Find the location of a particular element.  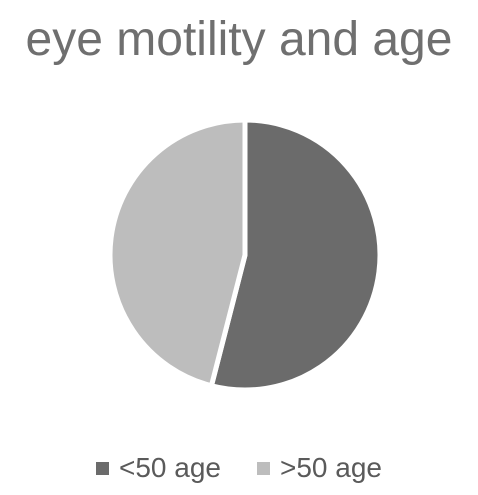

legend-label-under-50: <50 age is located at coordinates (170, 467).